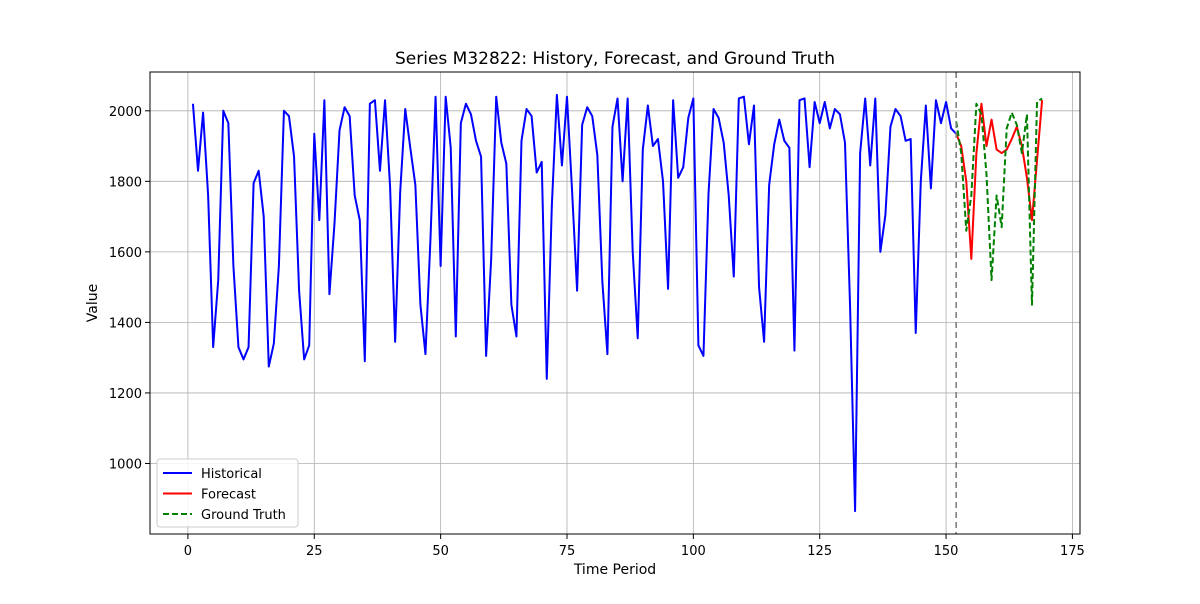 Image resolution: width=1200 pixels, height=604 pixels. I want to click on y-tick-label: 1800, so click(125, 182).